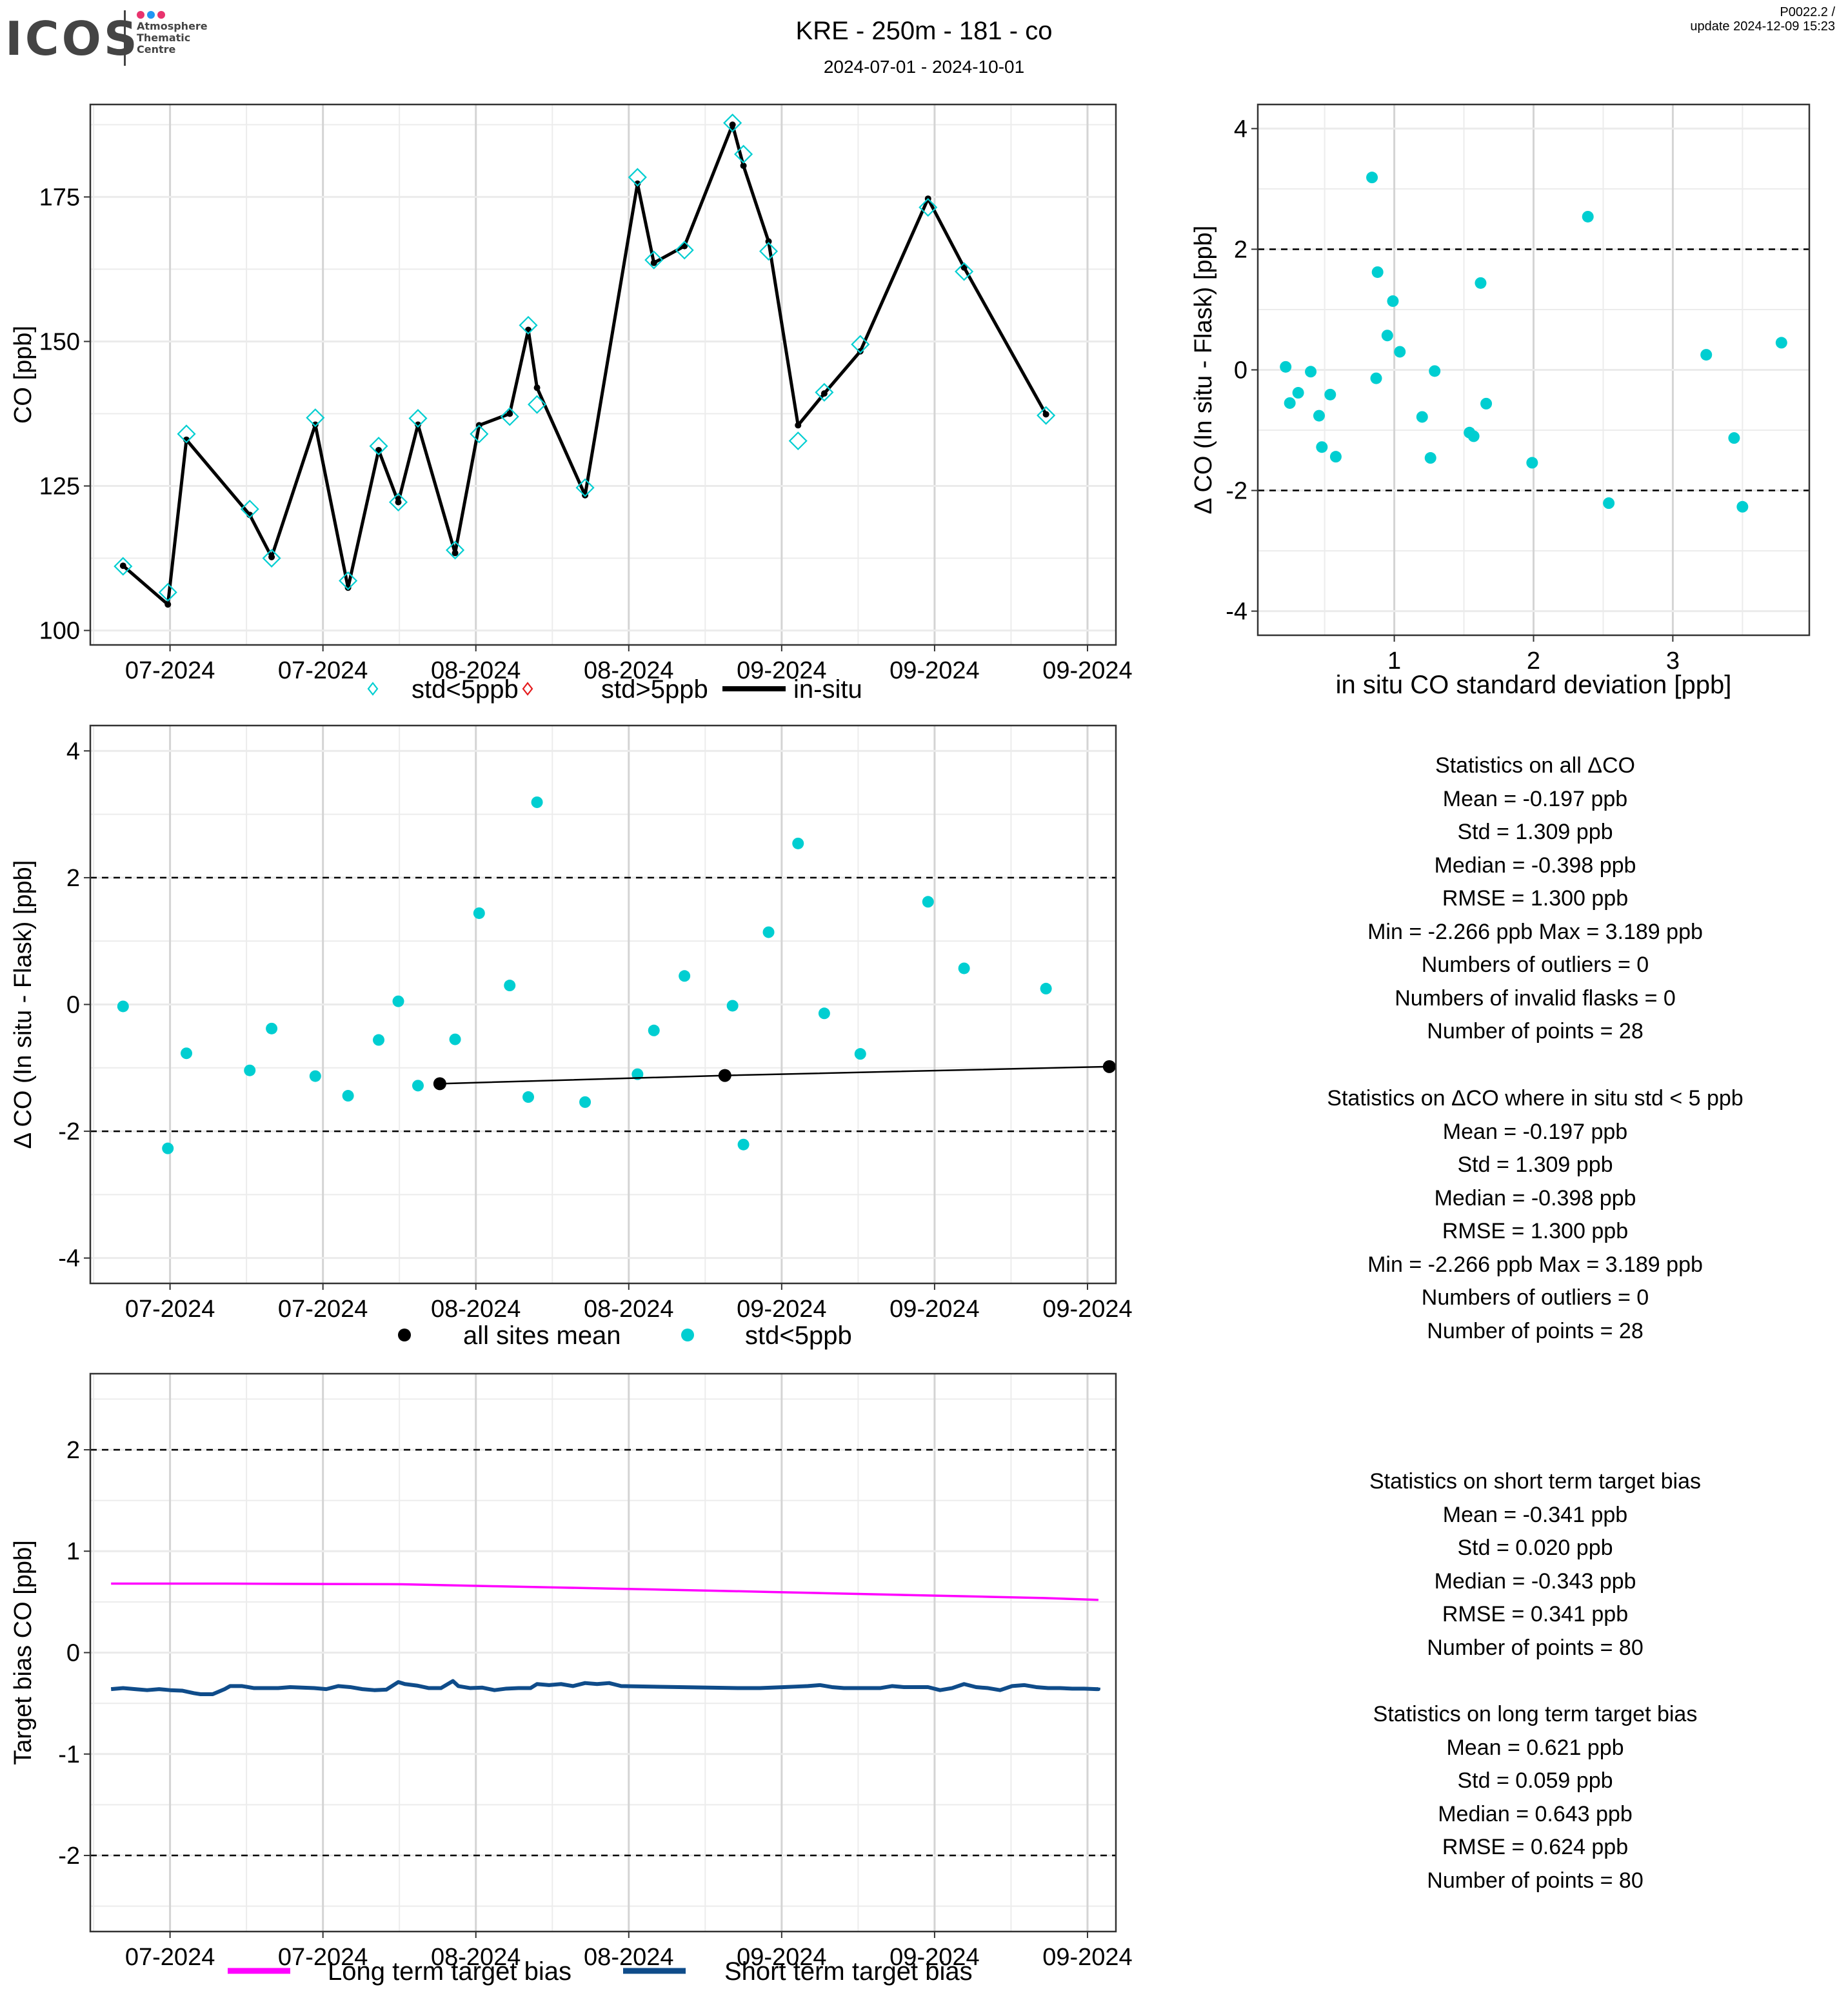 The image size is (1848, 2007). I want to click on all-sites-mean-point, so click(439, 1084).